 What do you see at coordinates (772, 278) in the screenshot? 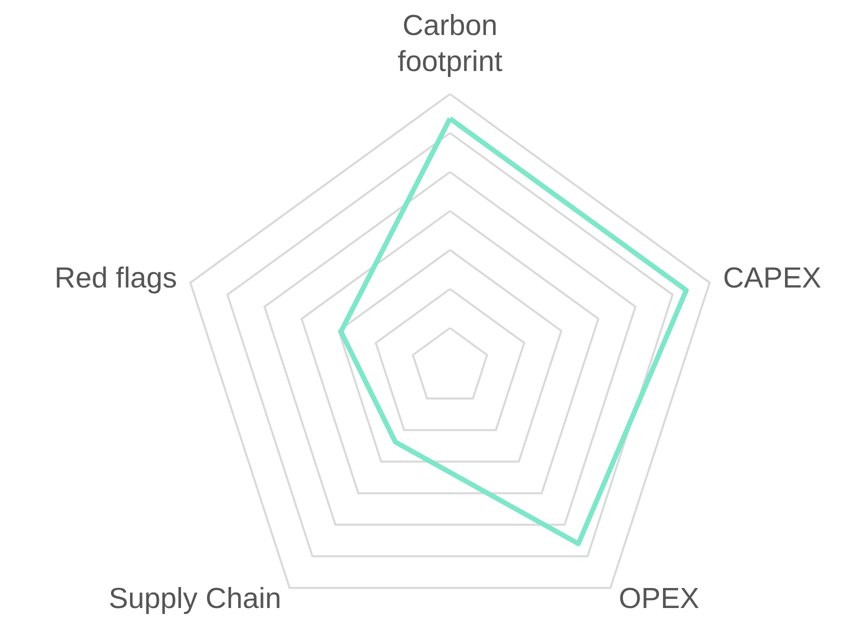
I see `spoke-label: CAPEX` at bounding box center [772, 278].